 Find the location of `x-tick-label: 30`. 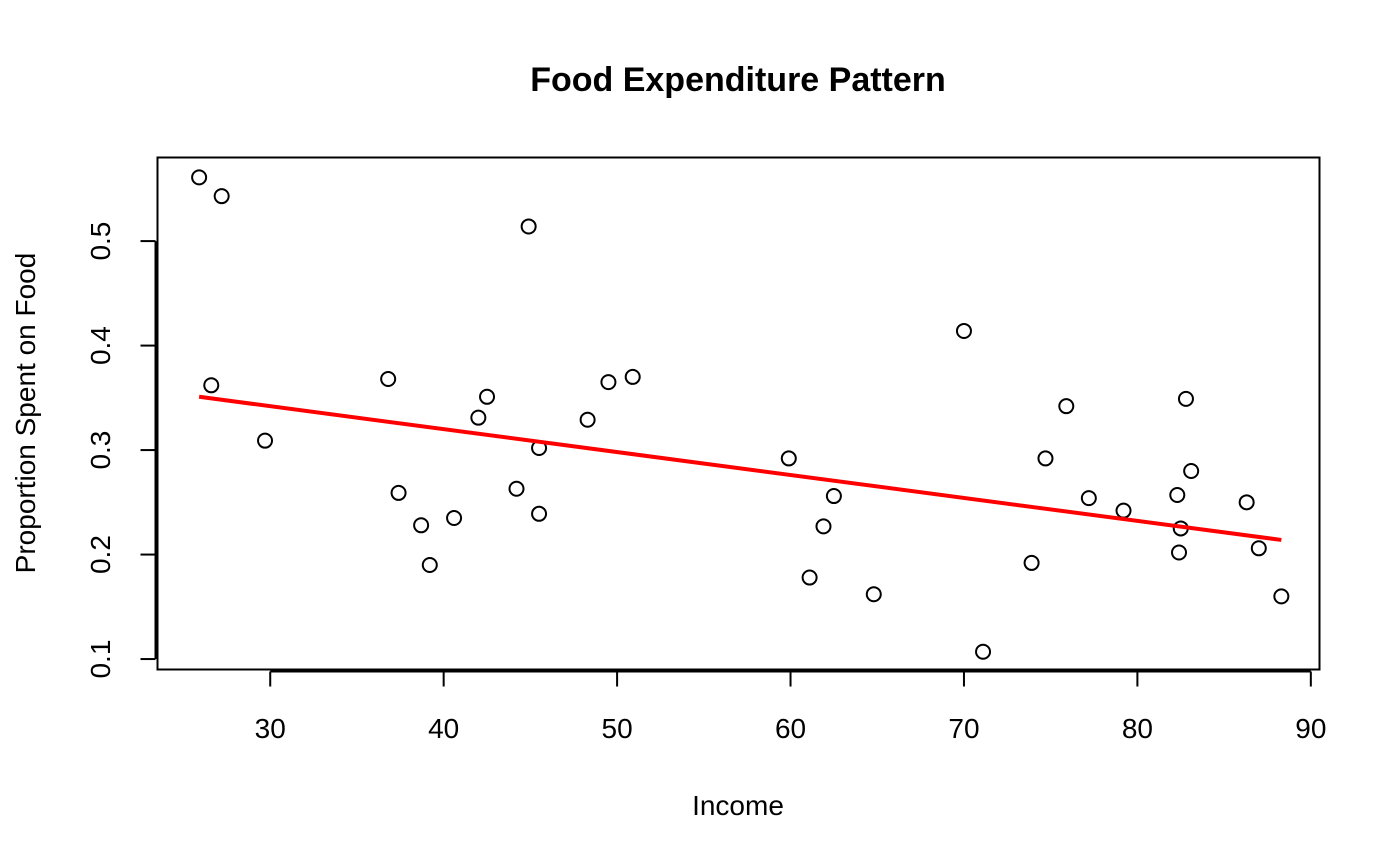

x-tick-label: 30 is located at coordinates (270, 728).